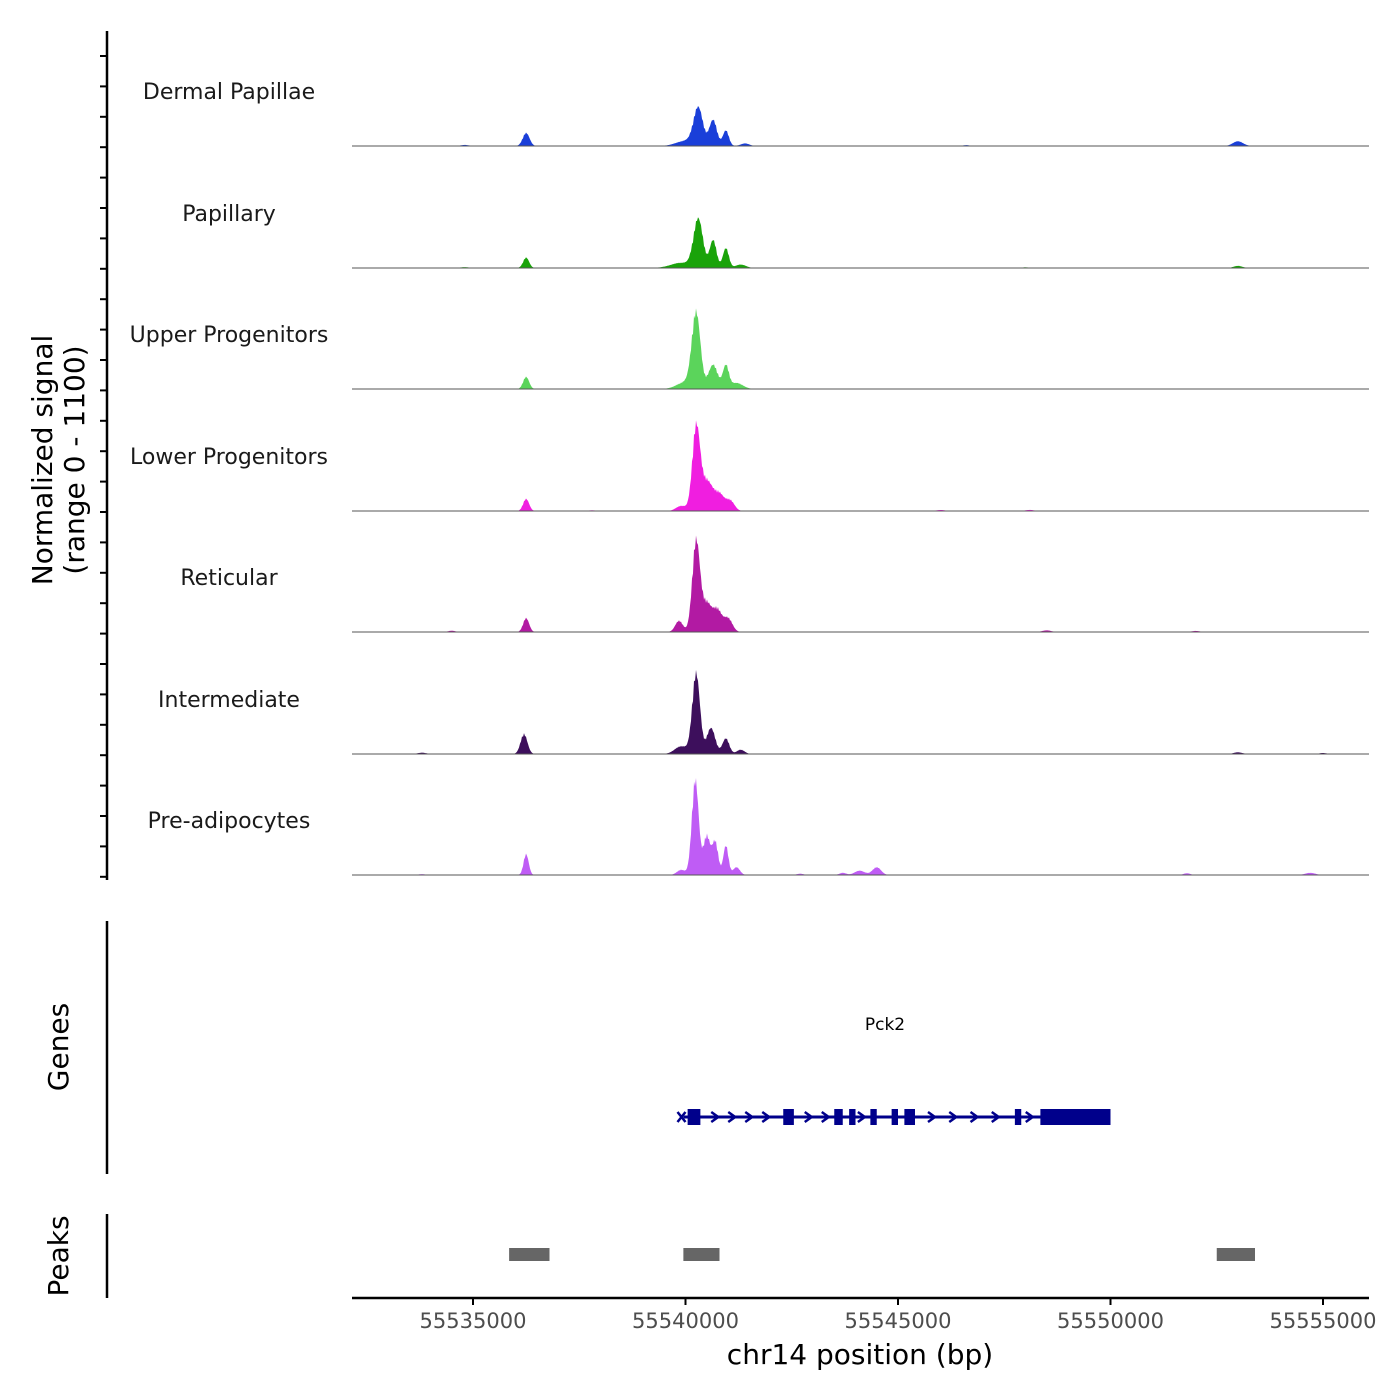 Image resolution: width=1400 pixels, height=1400 pixels. What do you see at coordinates (58, 1255) in the screenshot?
I see `peaks-panel-label: Peaks` at bounding box center [58, 1255].